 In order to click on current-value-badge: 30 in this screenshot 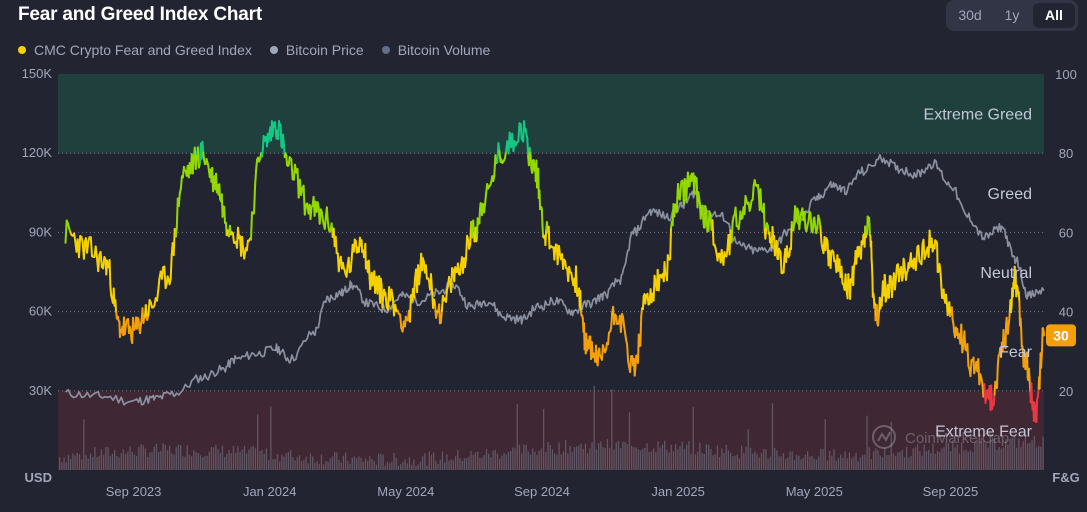, I will do `click(1061, 335)`.